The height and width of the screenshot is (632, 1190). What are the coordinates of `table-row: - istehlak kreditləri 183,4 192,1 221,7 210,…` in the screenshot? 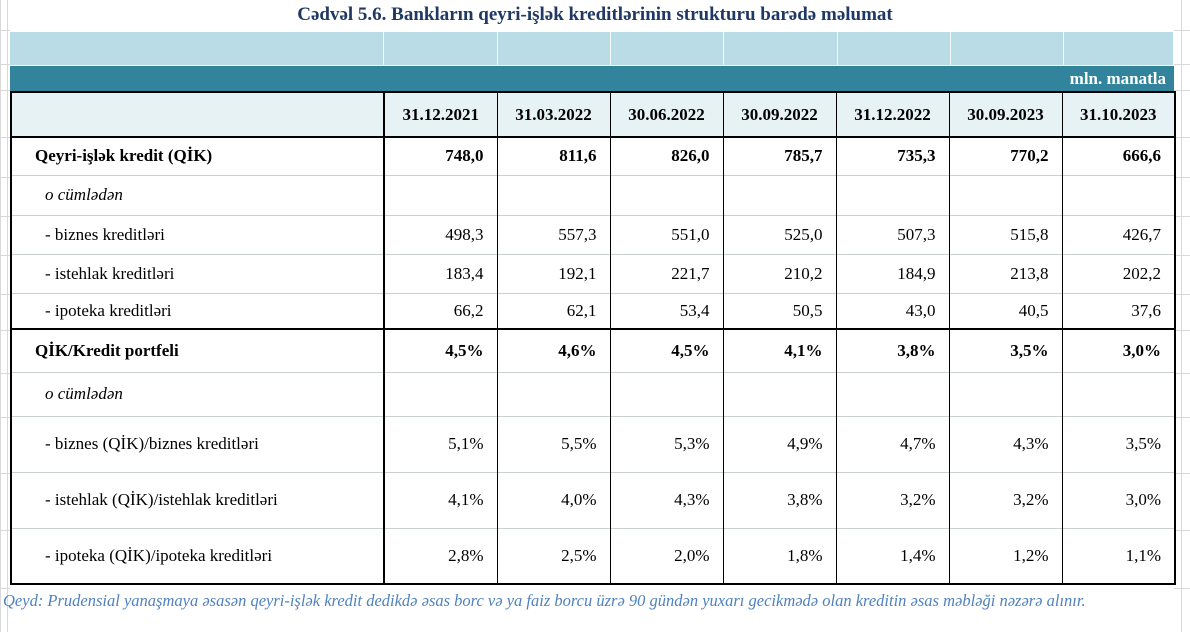 It's located at (593, 273).